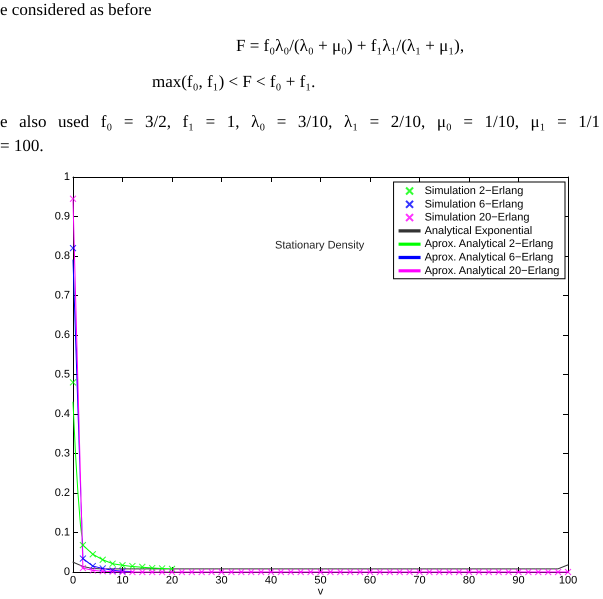 This screenshot has width=603, height=599. What do you see at coordinates (489, 258) in the screenshot?
I see `legend-label: Aprox. Analytical 6−Erlang` at bounding box center [489, 258].